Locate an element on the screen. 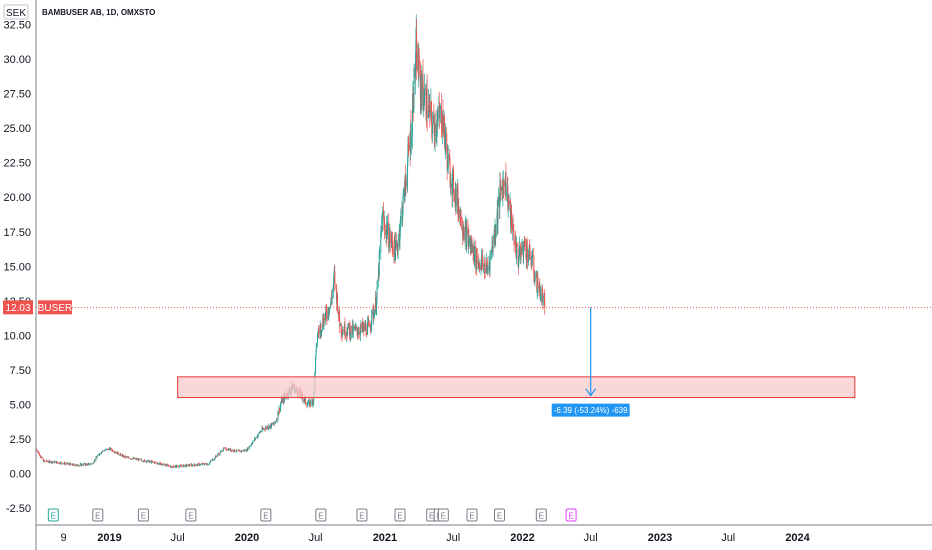  support-zone-rect is located at coordinates (516, 387).